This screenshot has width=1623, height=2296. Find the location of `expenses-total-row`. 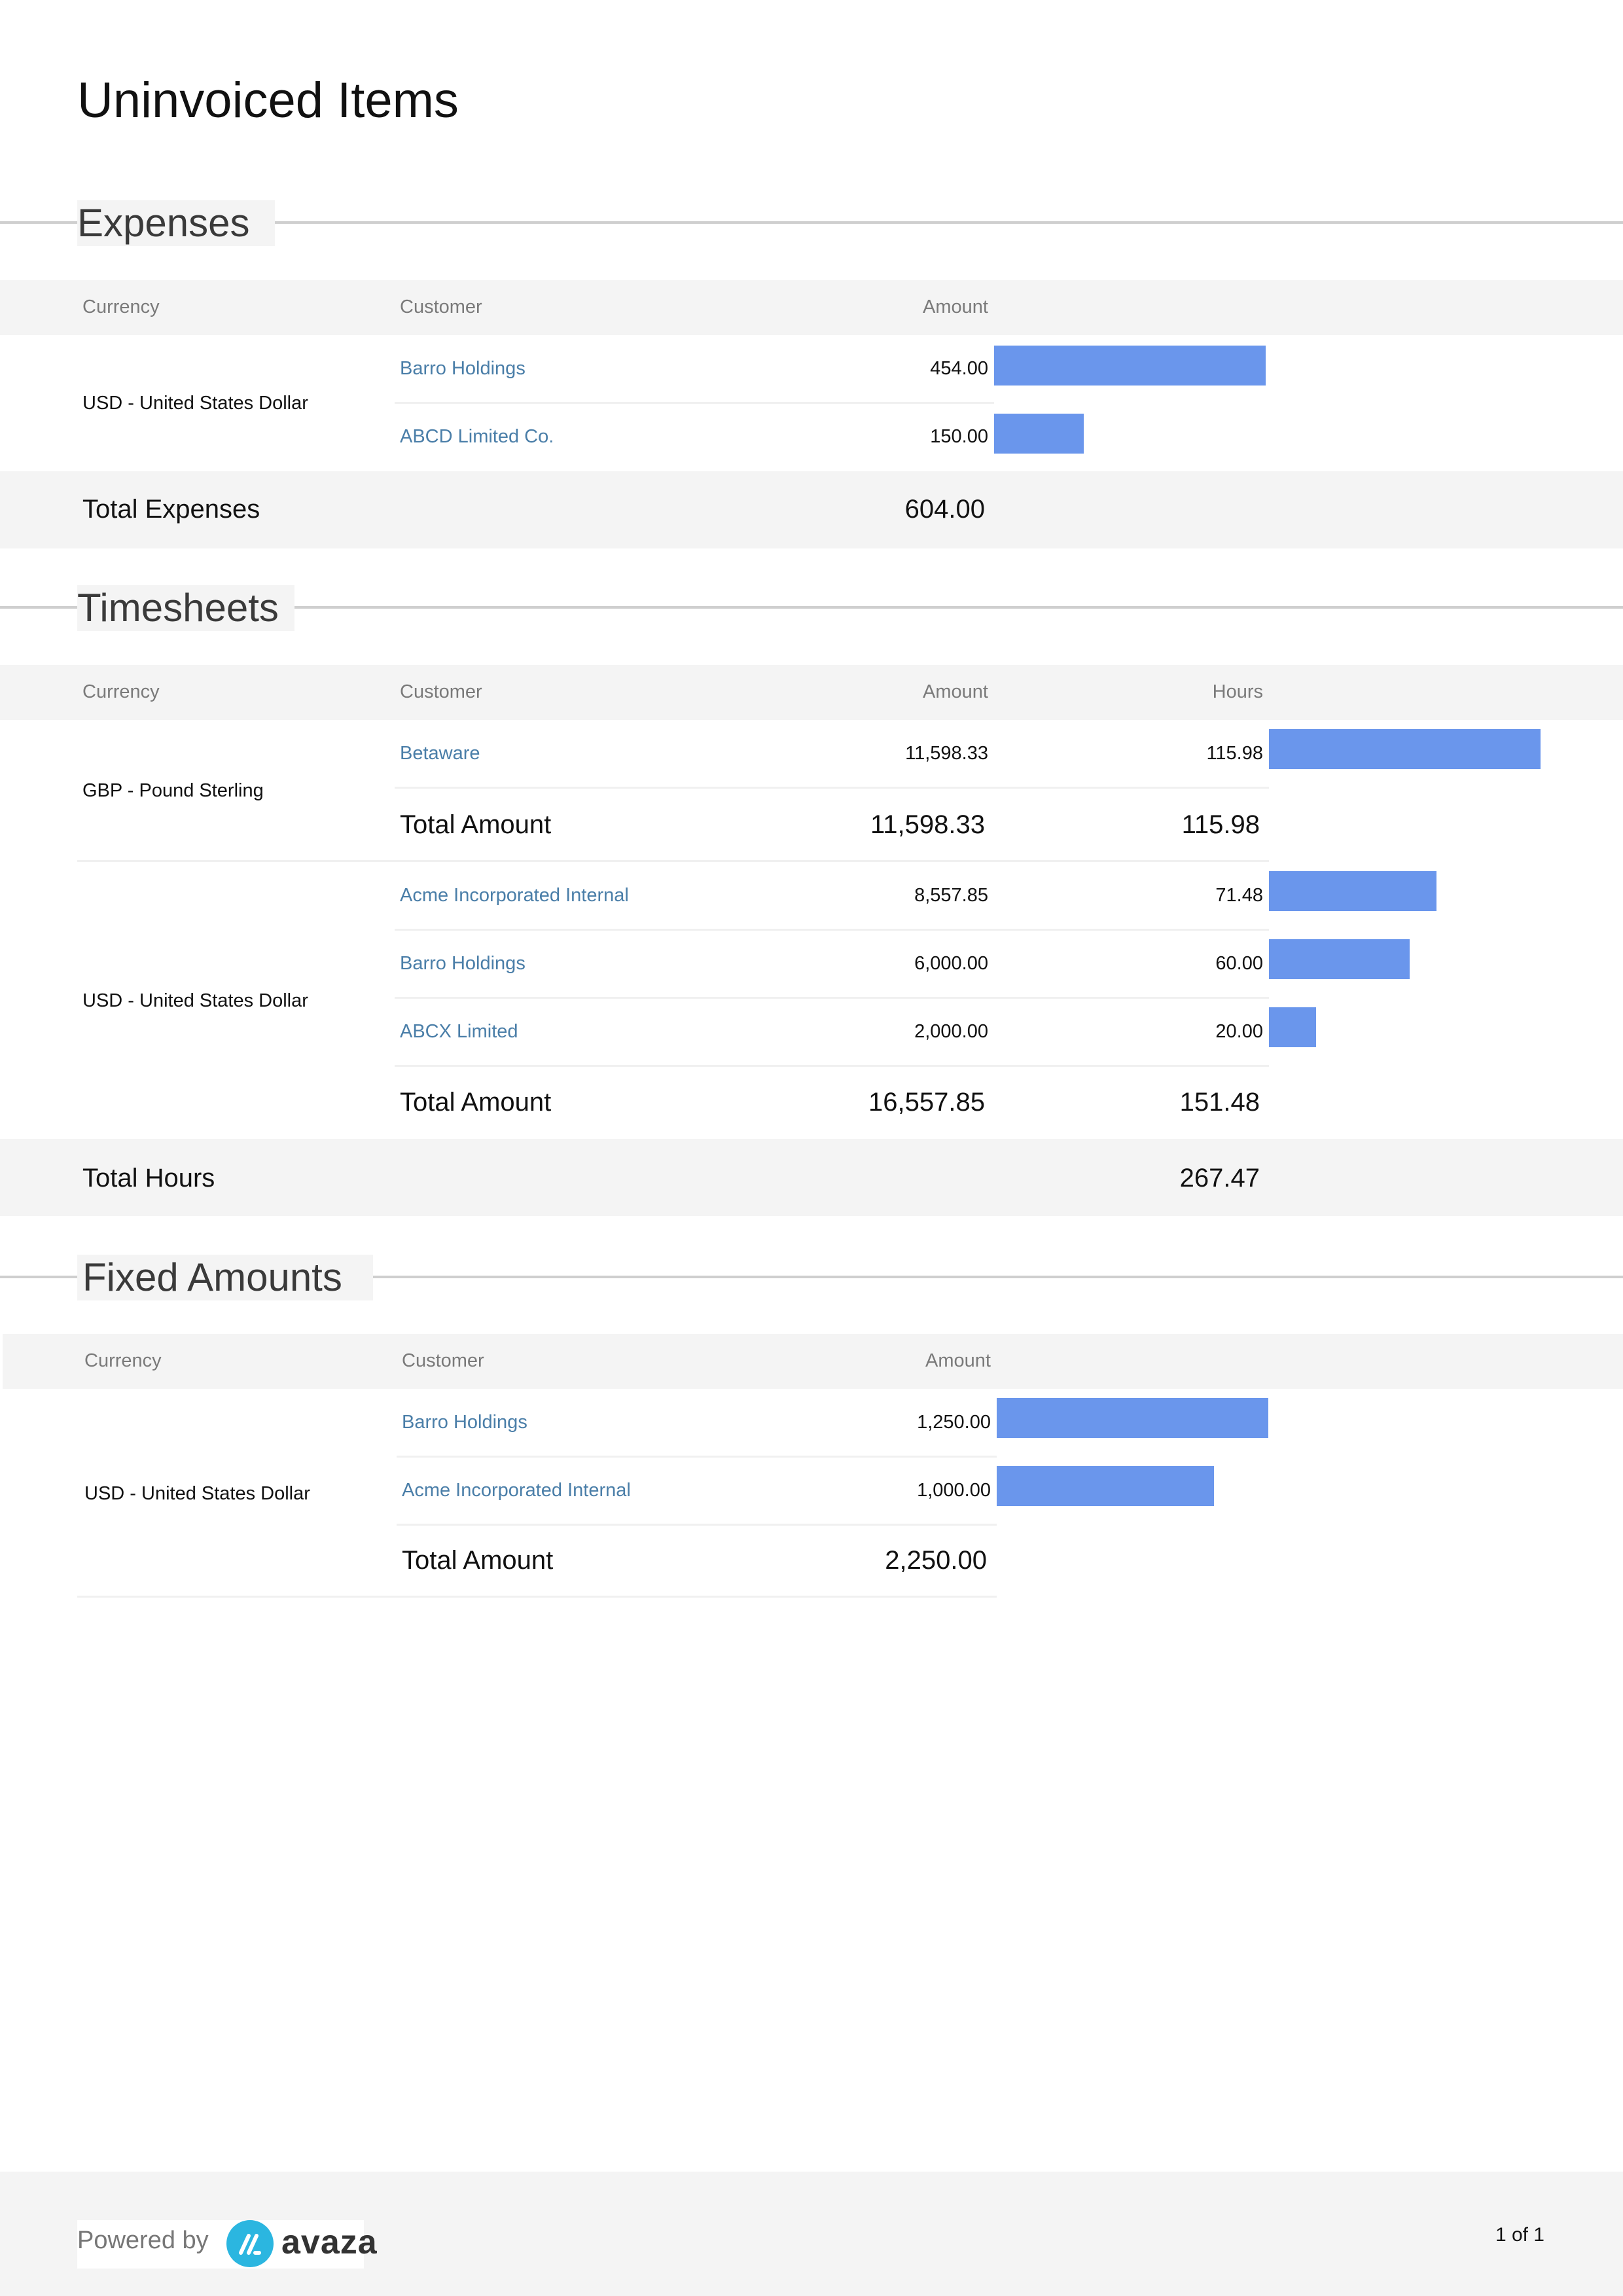

expenses-total-row is located at coordinates (811, 509).